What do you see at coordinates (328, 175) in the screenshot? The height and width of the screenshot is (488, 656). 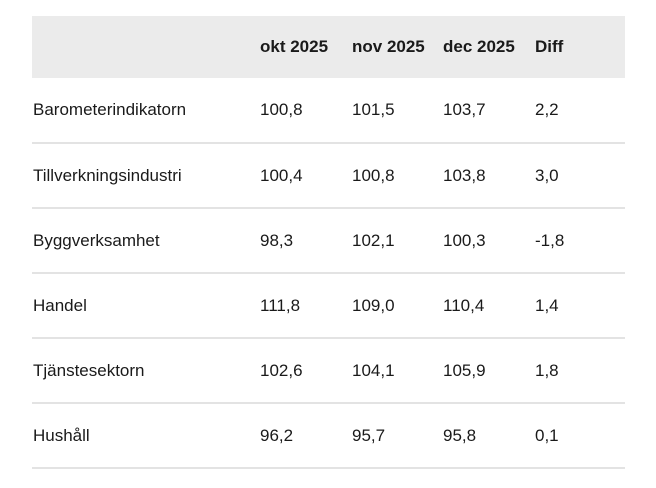 I see `table-row: Tillverkningsindustri 100,4 100,8 103,8 3,0` at bounding box center [328, 175].